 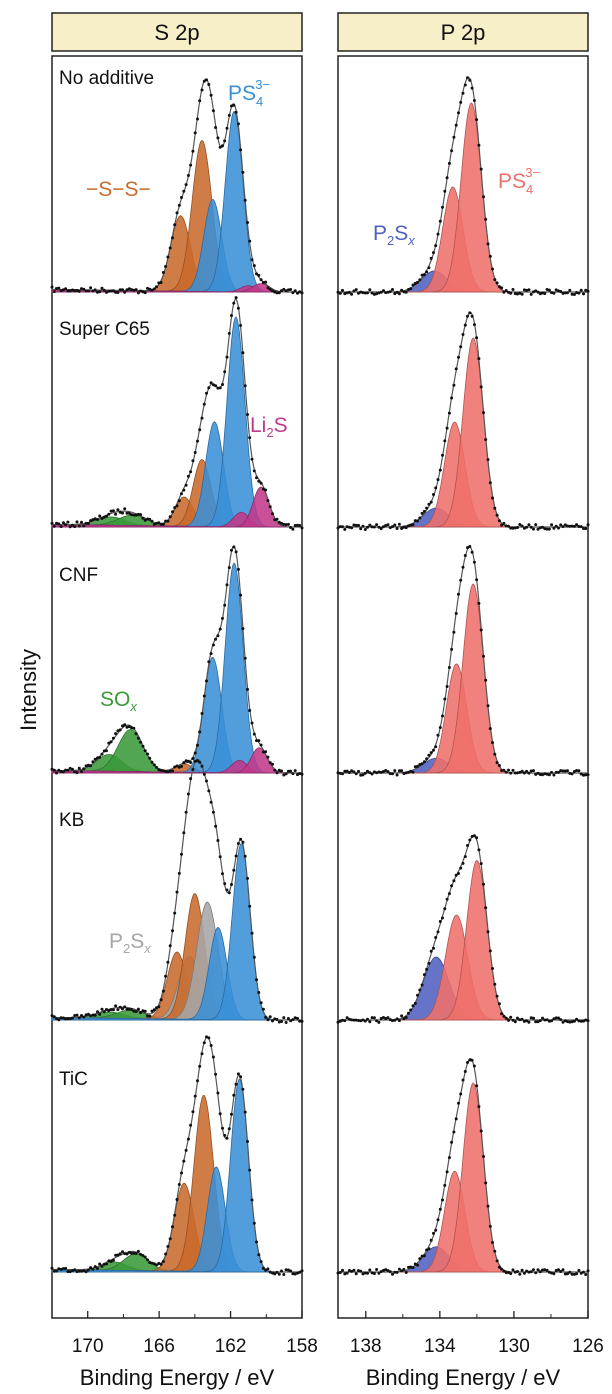 I want to click on panel-label-super-c65: Super C65, so click(x=104, y=329).